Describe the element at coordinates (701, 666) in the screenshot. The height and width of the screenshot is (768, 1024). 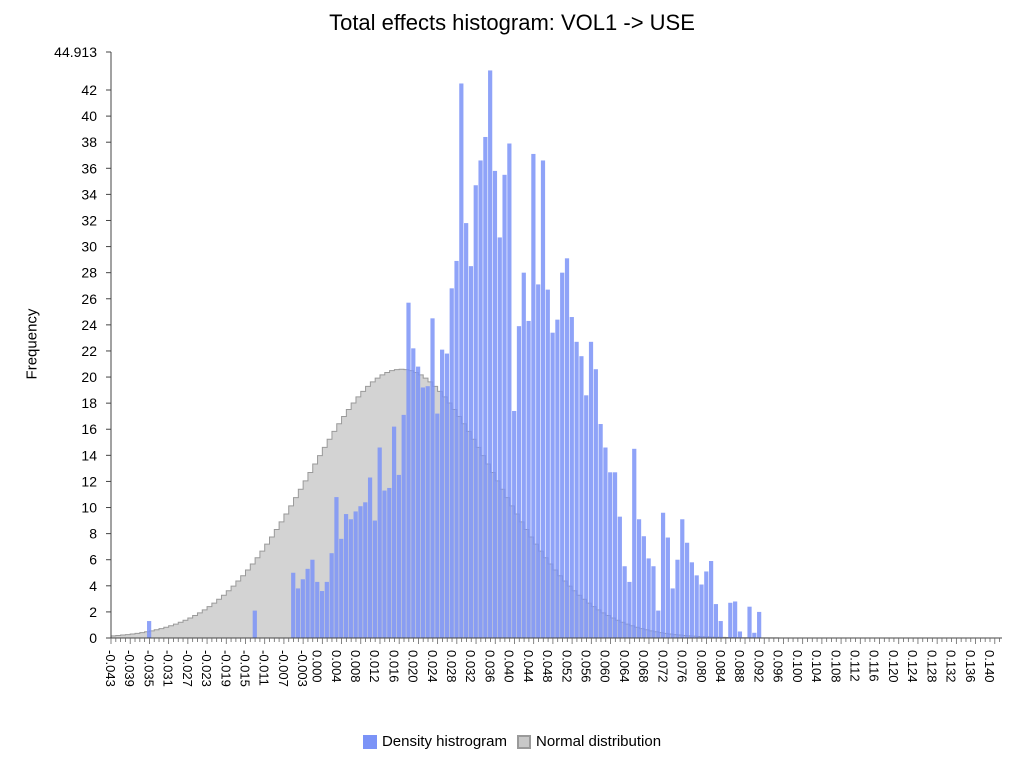
I see `x-tick-label: 0.080` at that location.